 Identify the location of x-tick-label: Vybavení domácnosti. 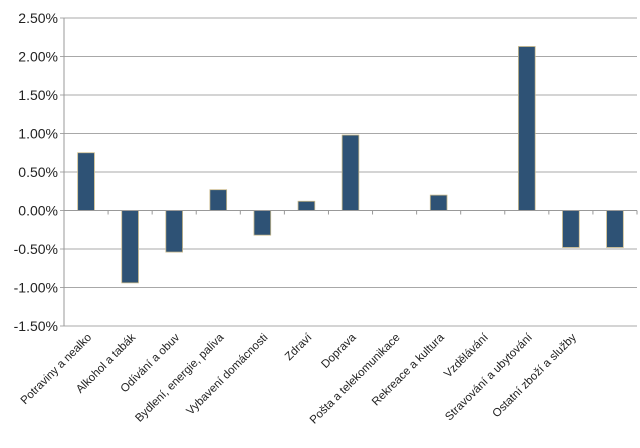
(228, 375).